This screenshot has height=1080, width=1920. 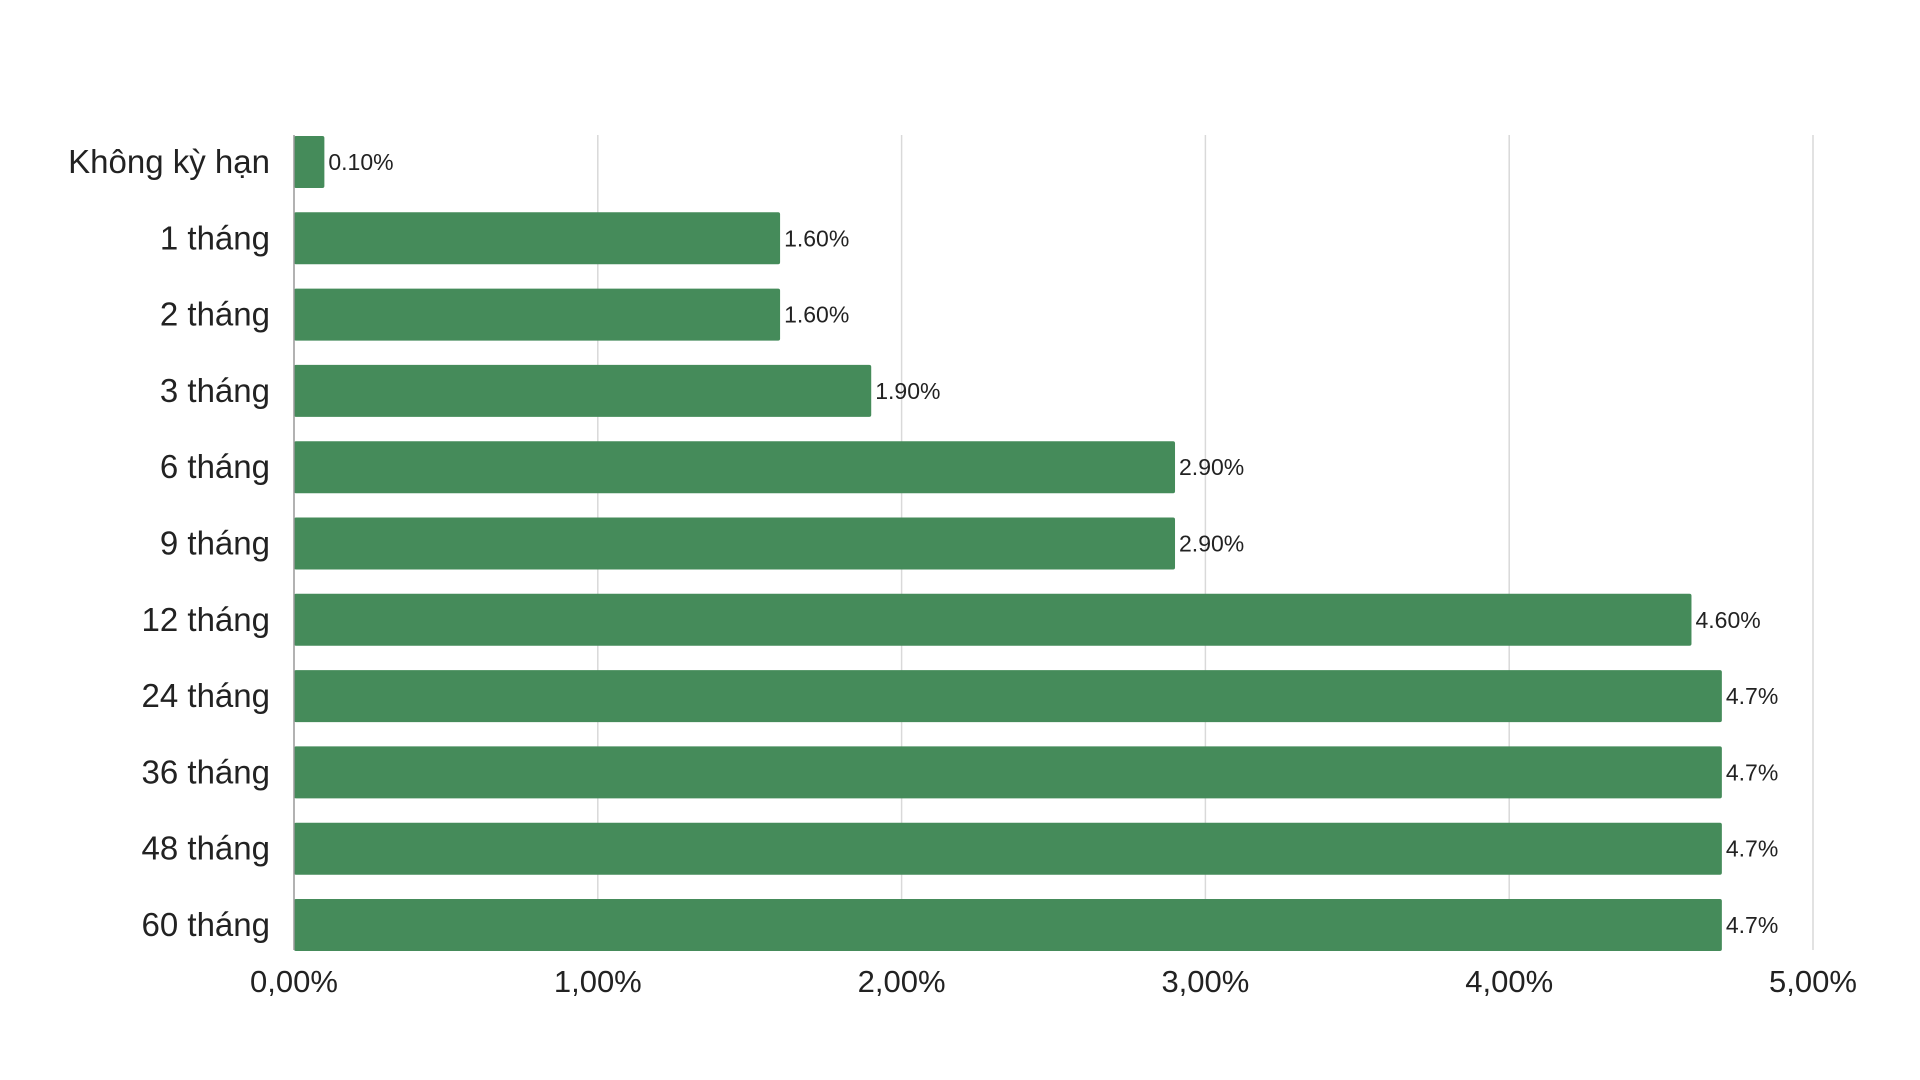 What do you see at coordinates (169, 161) in the screenshot?
I see `category-label: Không kỳ hạn` at bounding box center [169, 161].